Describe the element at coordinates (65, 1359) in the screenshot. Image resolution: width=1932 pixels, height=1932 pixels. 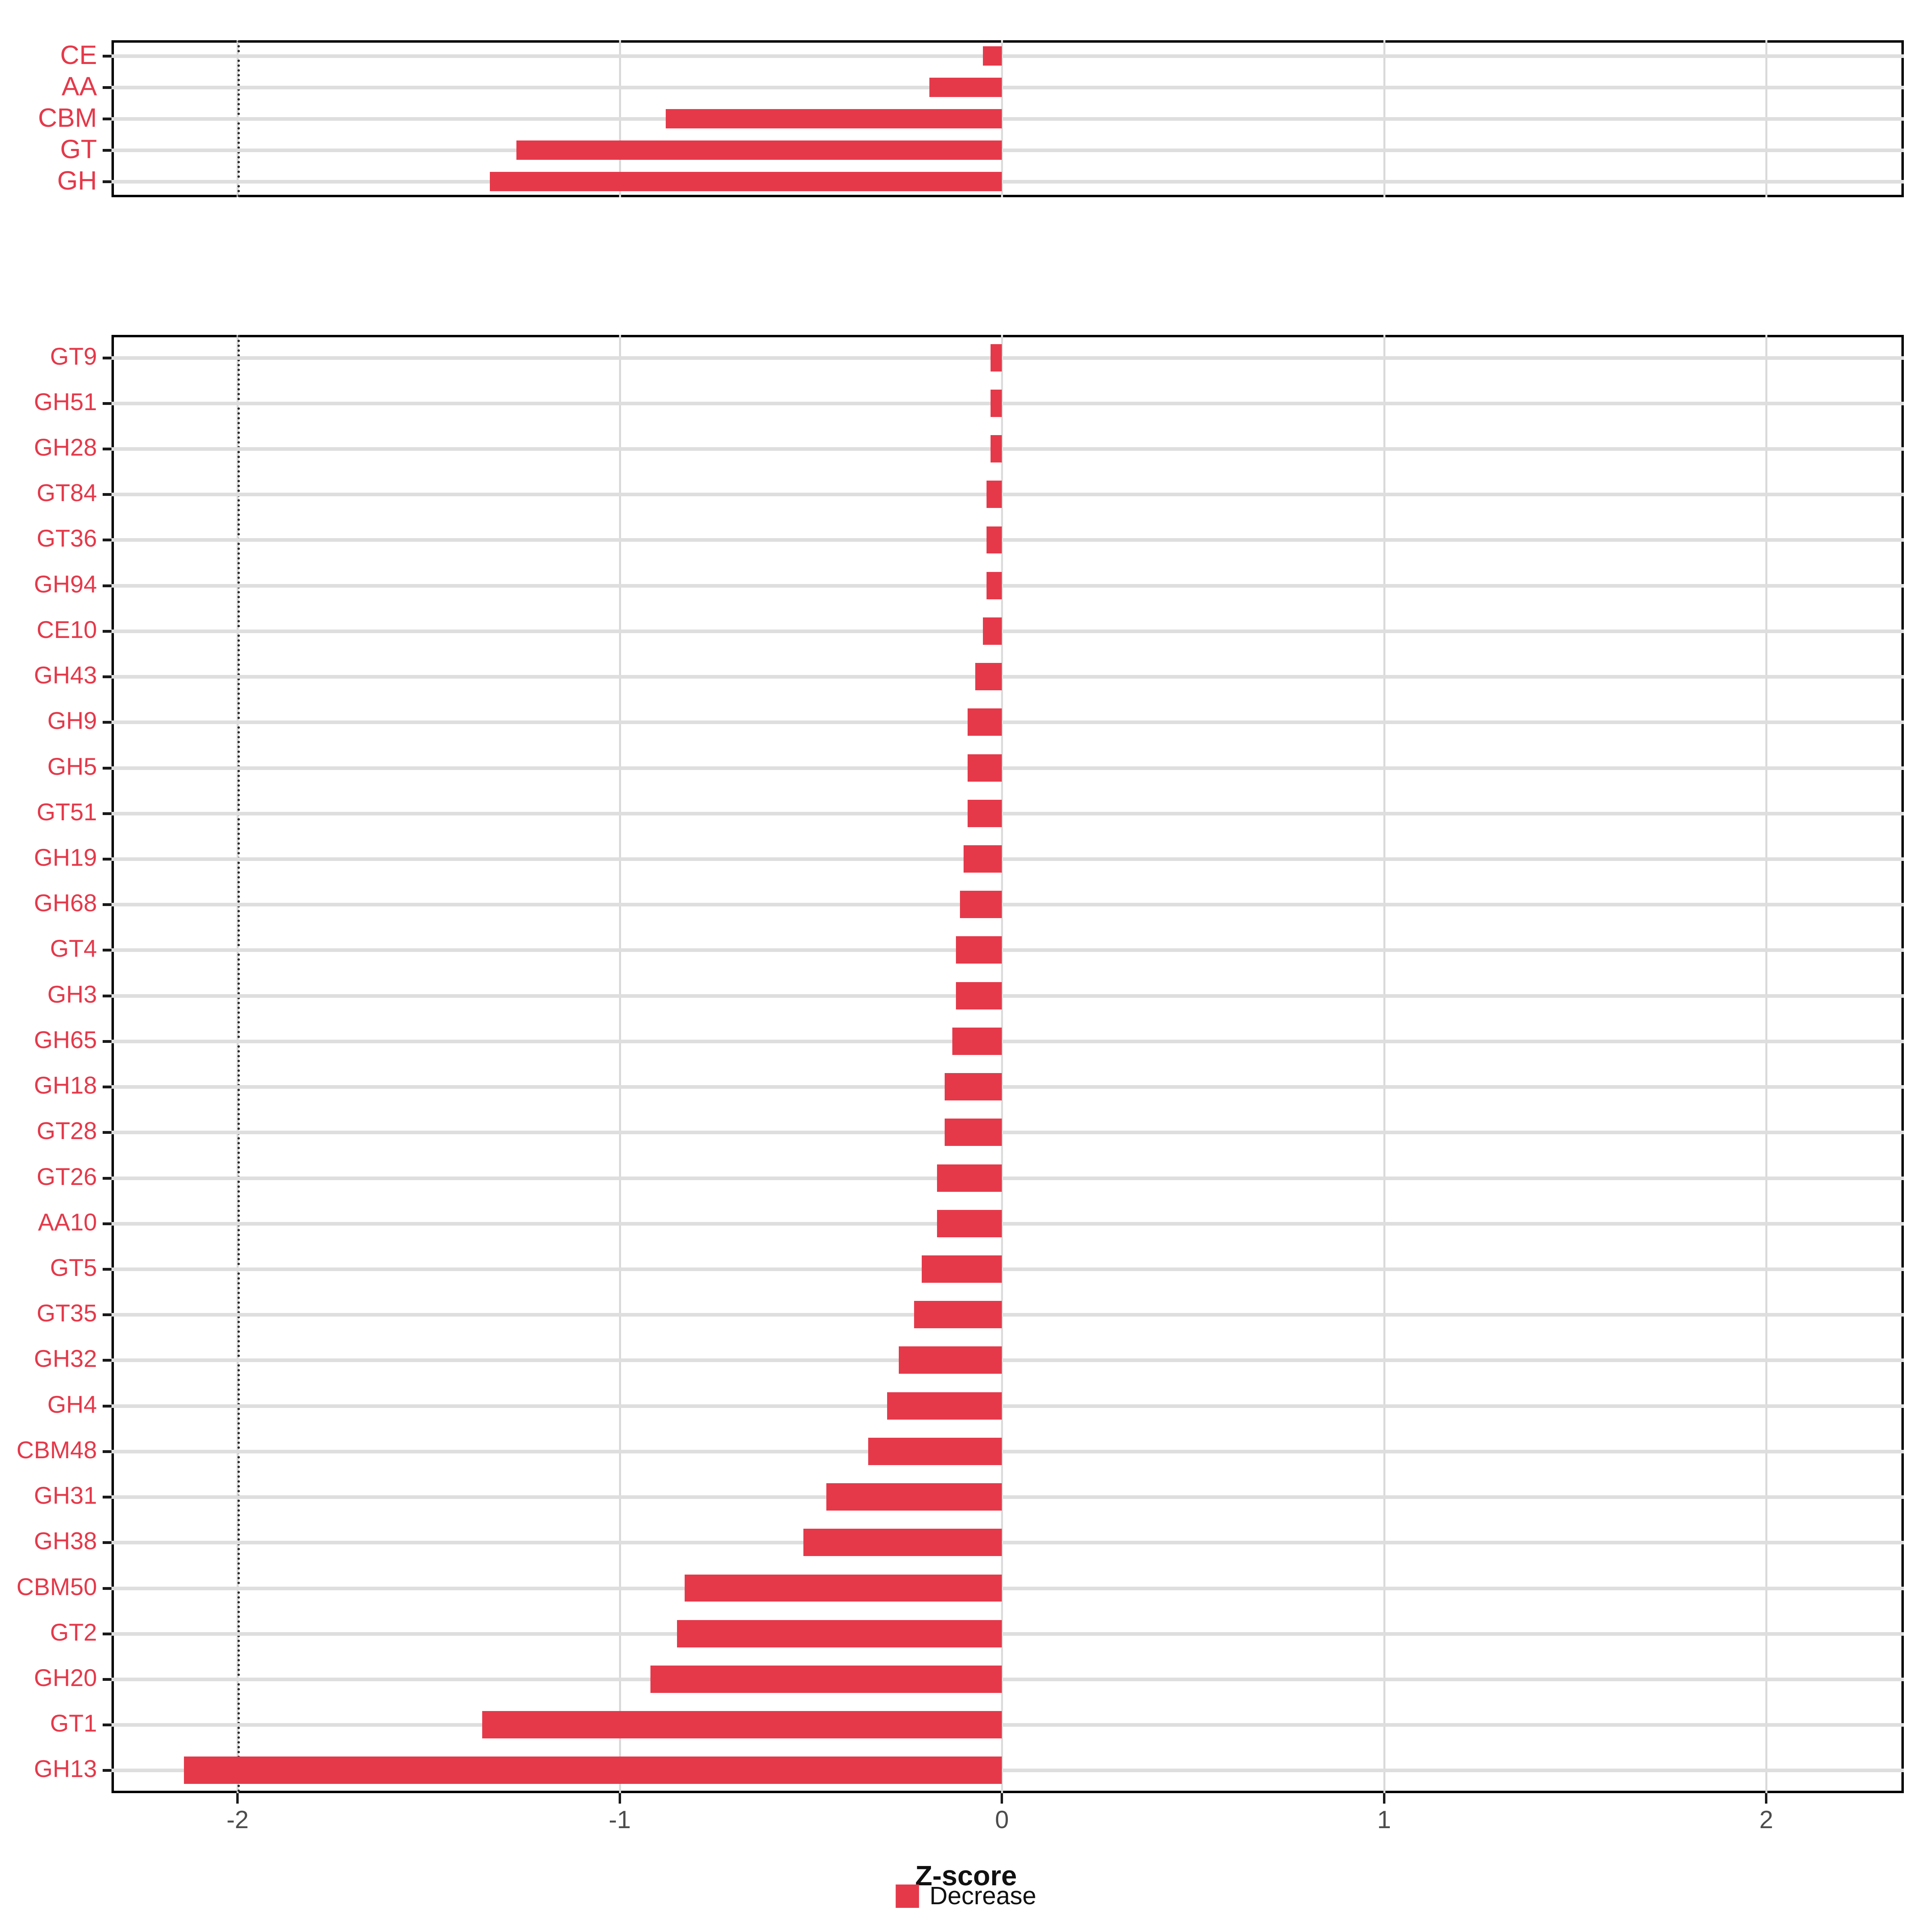
I see `y-axis-tick-label: GH32` at that location.